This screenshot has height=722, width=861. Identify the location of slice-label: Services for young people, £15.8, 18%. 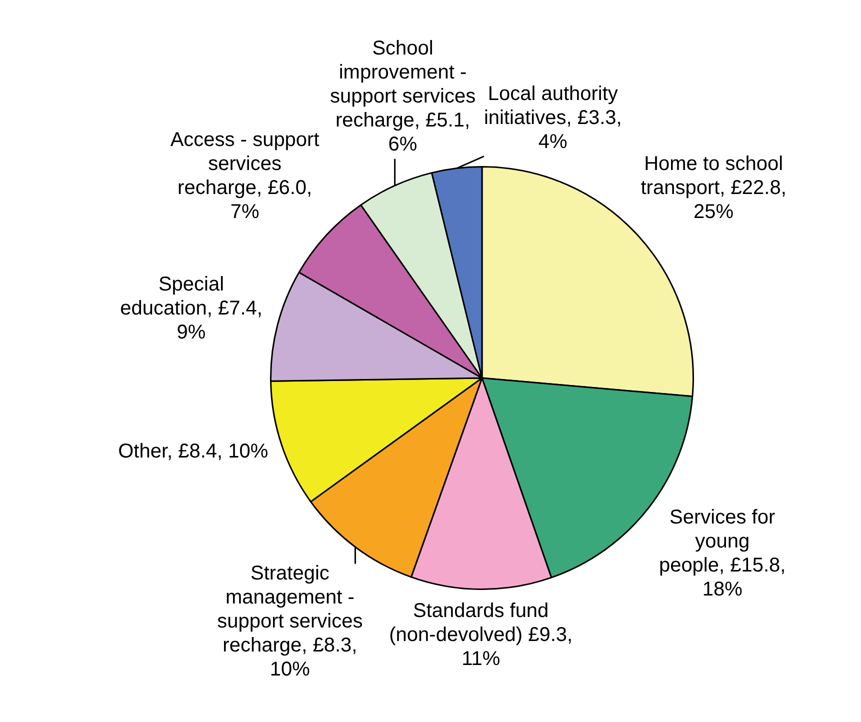
(722, 553).